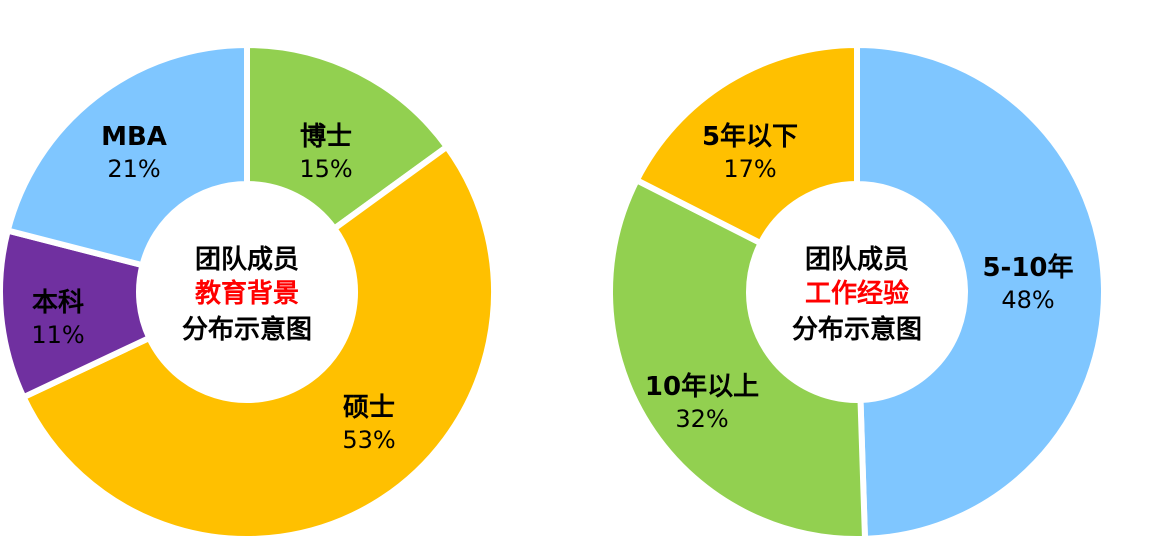 The image size is (1174, 541). Describe the element at coordinates (58, 303) in the screenshot. I see `slice-label-bachelor: 本科` at that location.